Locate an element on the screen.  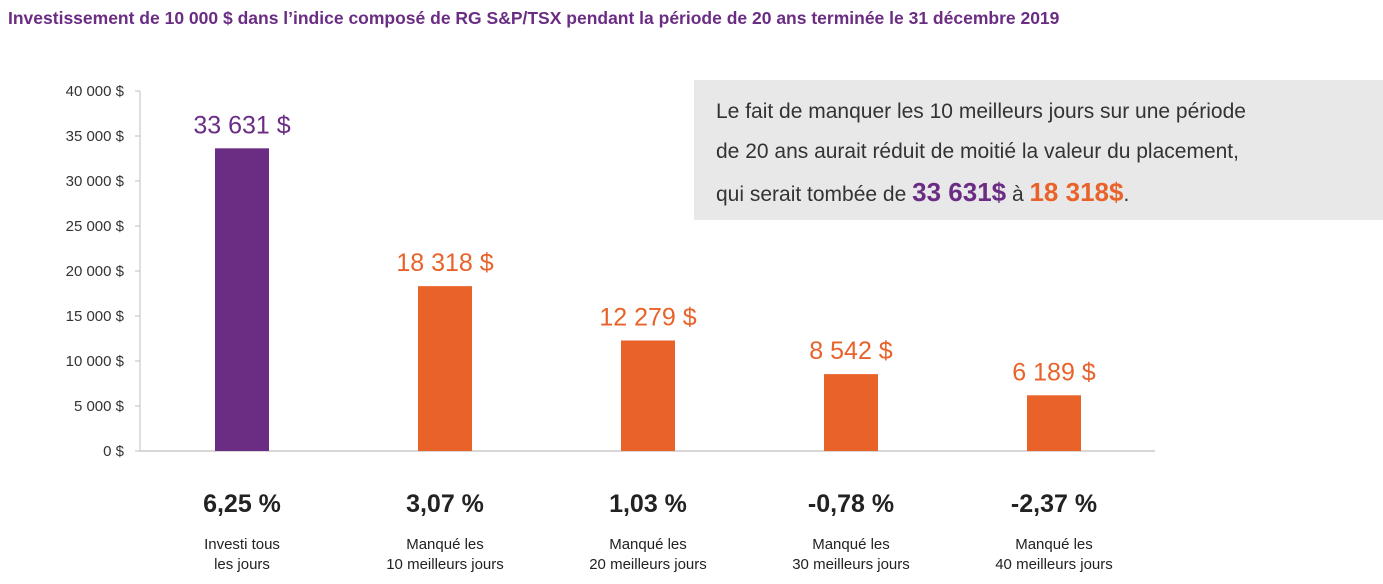
bar-value-label: 33 631 $ is located at coordinates (241, 125).